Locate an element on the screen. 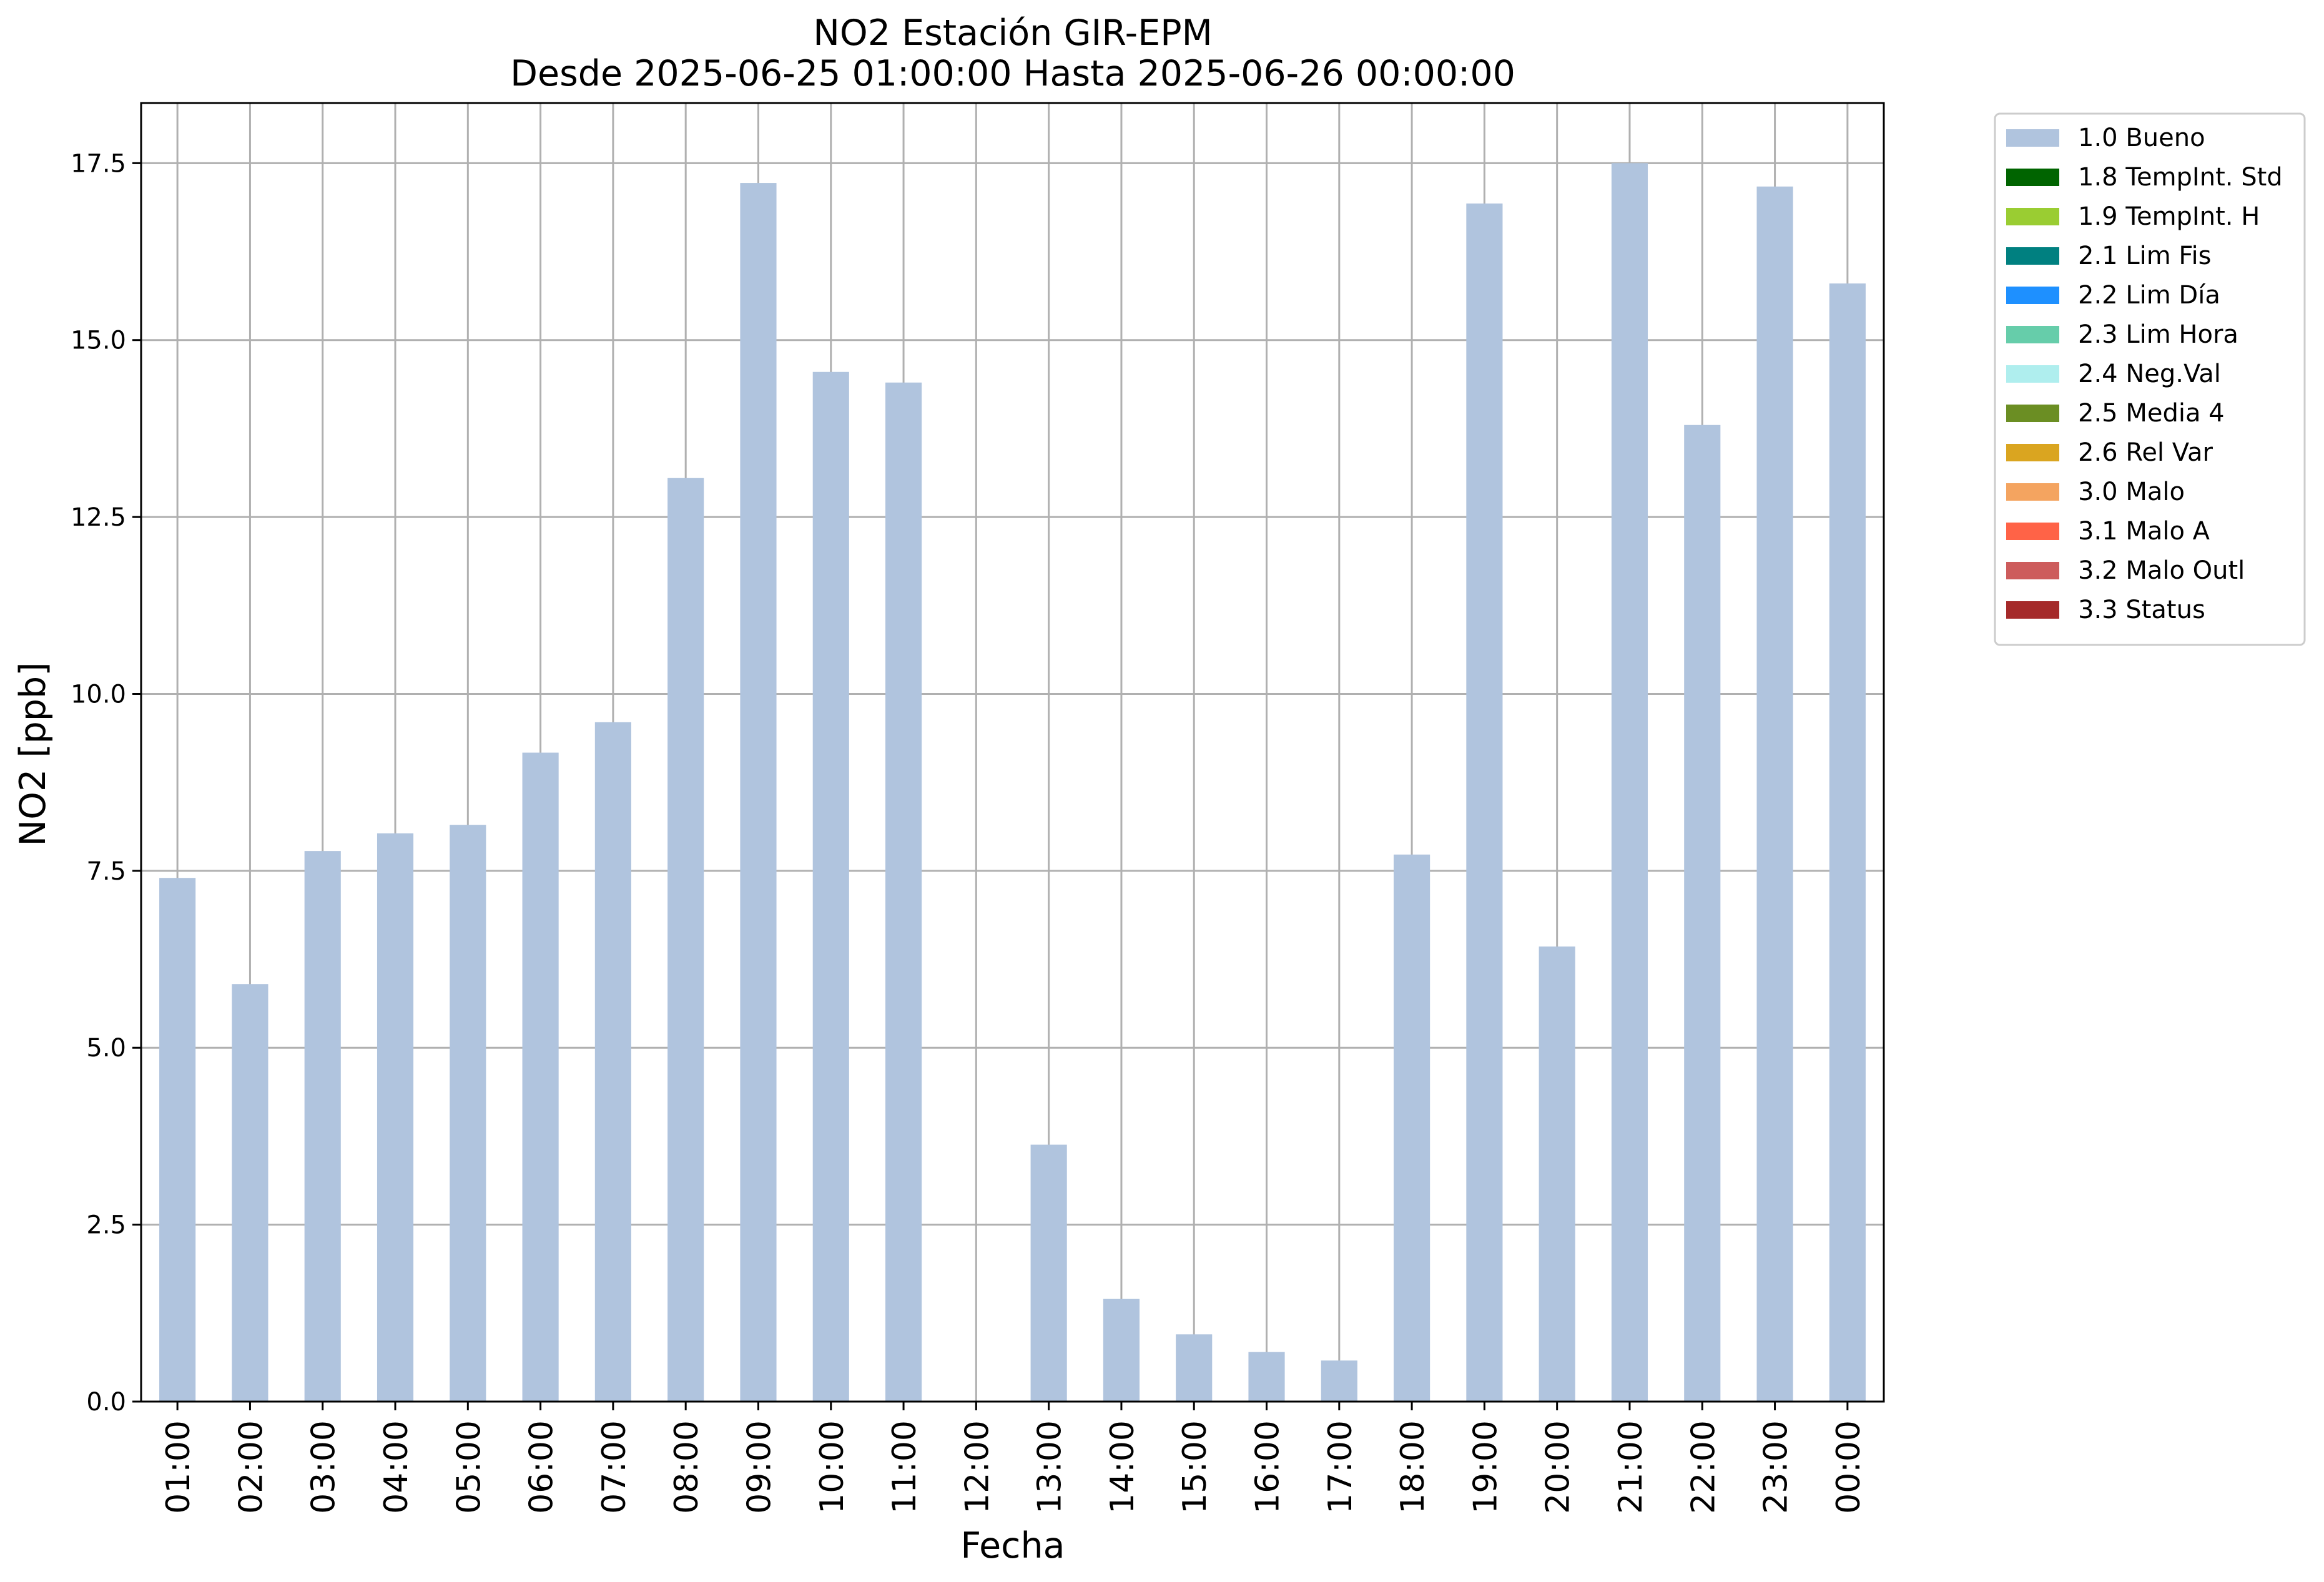 The image size is (2324, 1582). x-tick-label: 09:00 is located at coordinates (759, 1467).